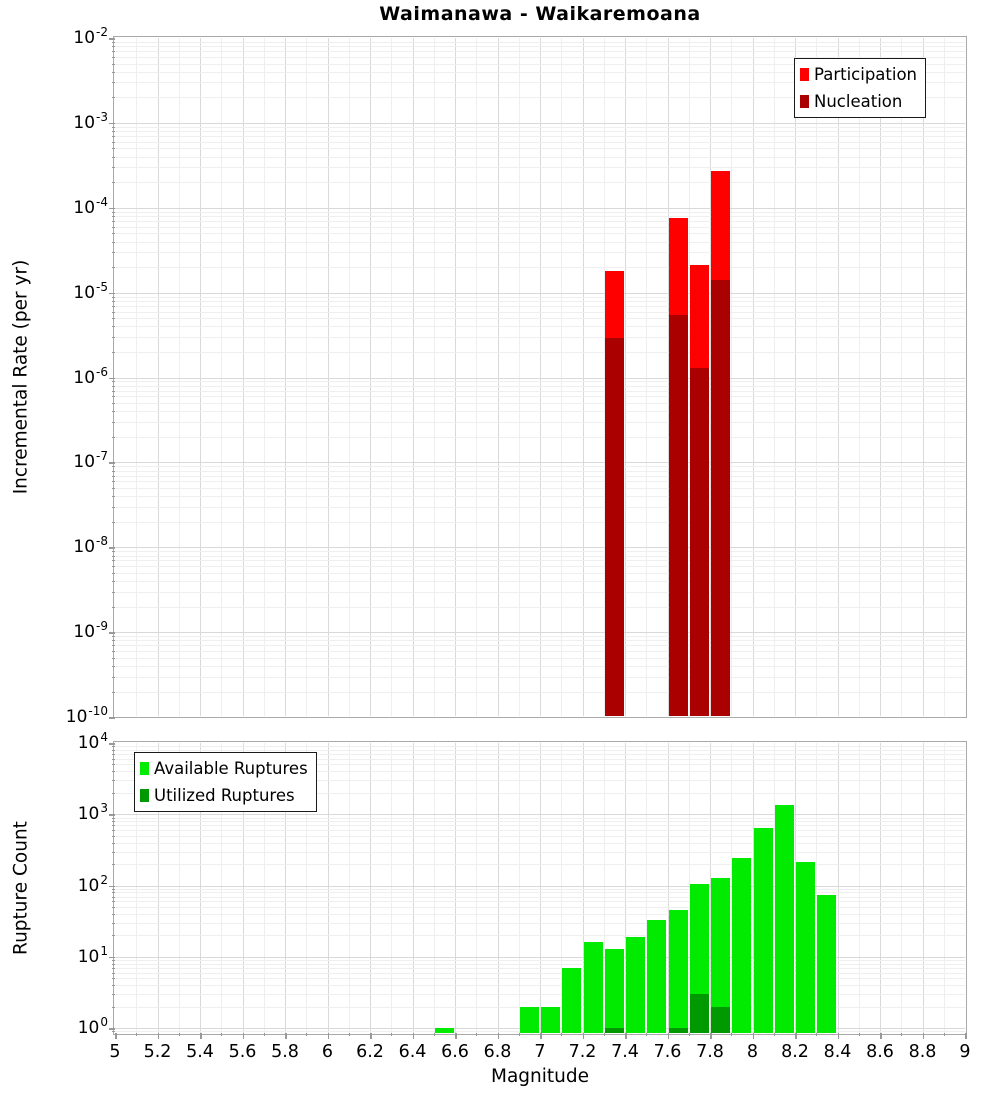 The width and height of the screenshot is (1000, 1100). I want to click on bar-available-ruptures-m7.9, so click(742, 945).